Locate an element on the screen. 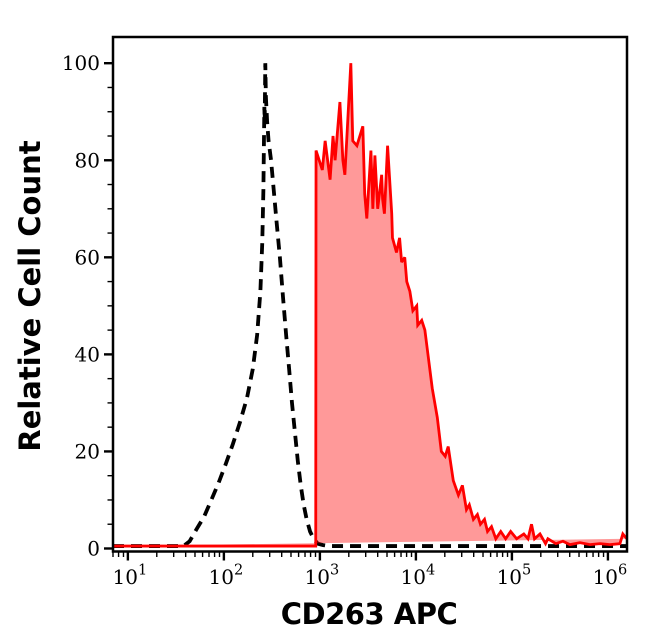 This screenshot has width=646, height=641. y-tick-label: 80 is located at coordinates (87, 160).